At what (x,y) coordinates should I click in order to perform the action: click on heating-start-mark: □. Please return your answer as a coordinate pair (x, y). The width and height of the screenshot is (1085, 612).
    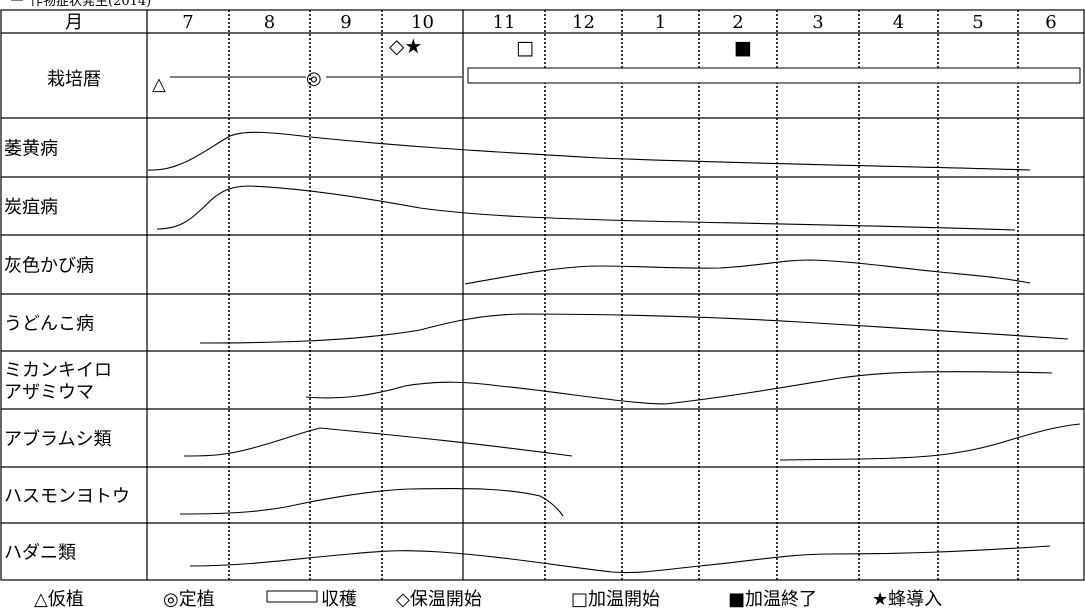
    Looking at the image, I should click on (525, 48).